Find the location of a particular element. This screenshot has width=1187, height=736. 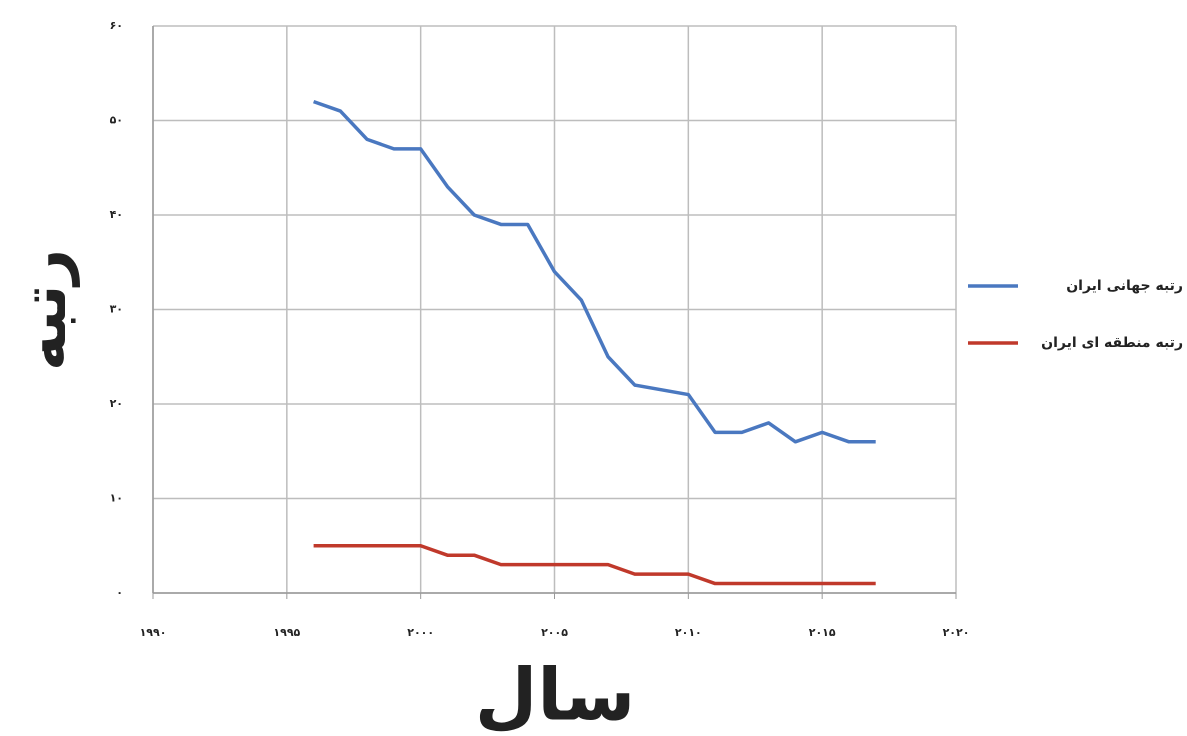

y-tick-label: ۲۰ is located at coordinates (116, 403).